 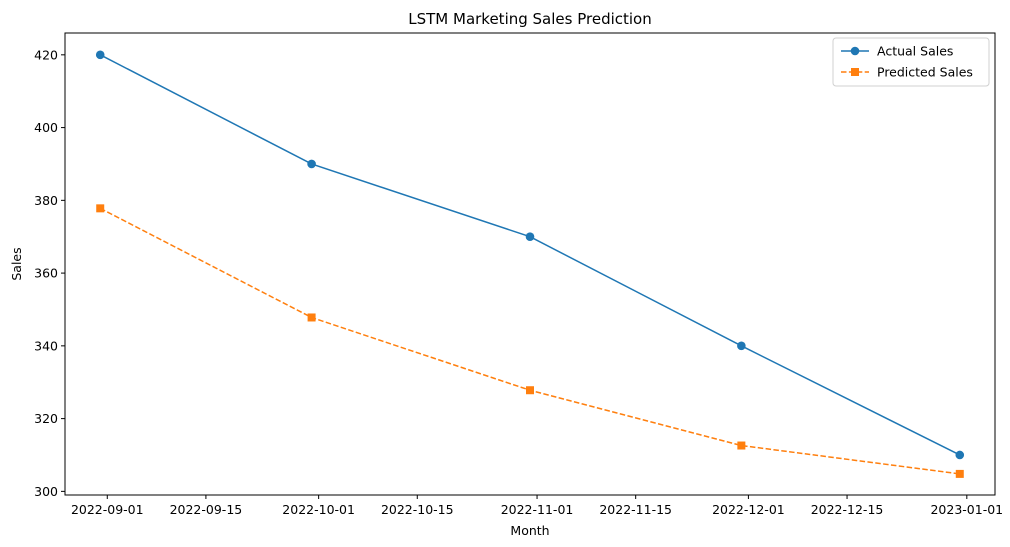 What do you see at coordinates (46, 54) in the screenshot?
I see `y-tick-label: 420` at bounding box center [46, 54].